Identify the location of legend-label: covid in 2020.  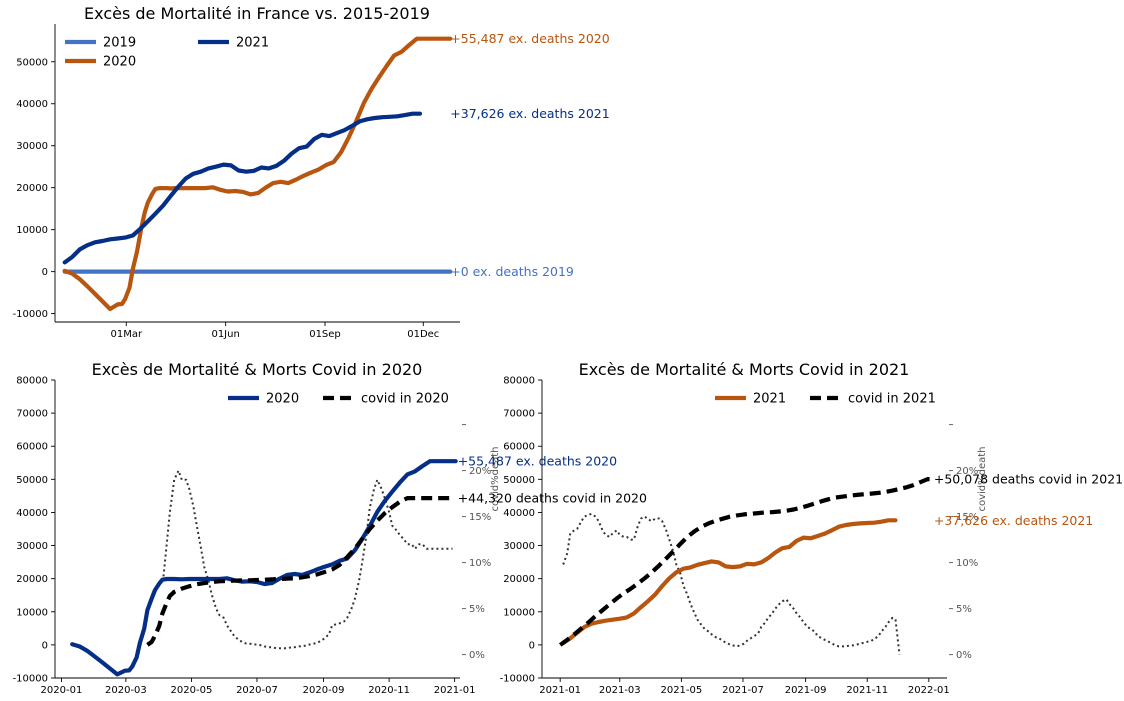
(405, 399).